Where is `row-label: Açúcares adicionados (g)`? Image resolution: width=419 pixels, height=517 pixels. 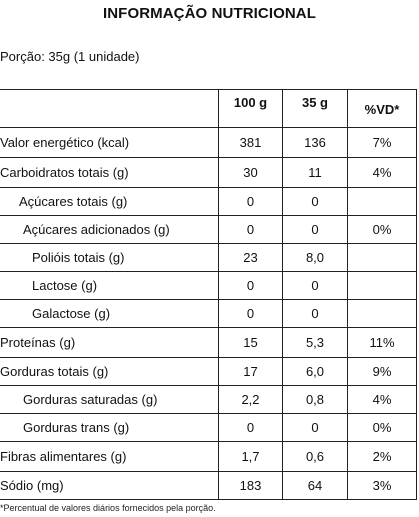 row-label: Açúcares adicionados (g) is located at coordinates (109, 229).